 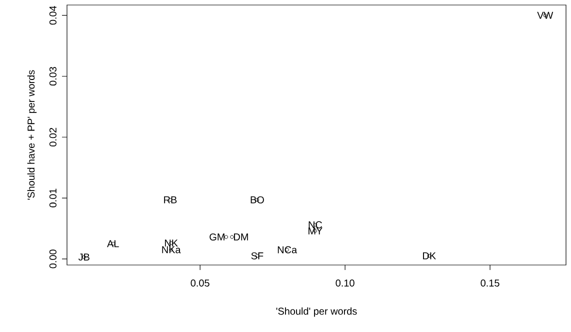 I want to click on annotation: DK, so click(x=429, y=256).